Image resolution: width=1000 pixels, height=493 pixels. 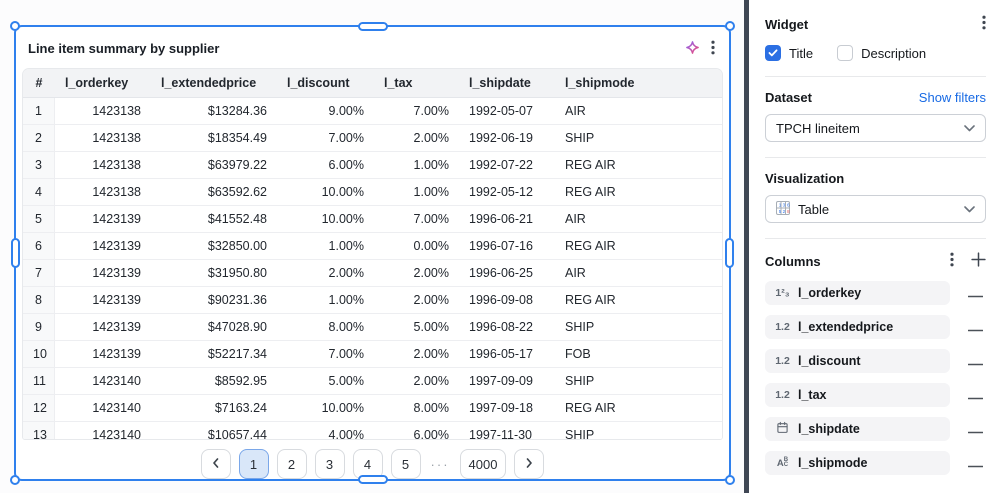 What do you see at coordinates (507, 328) in the screenshot?
I see `cell-l_shipdate: 1996-08-22` at bounding box center [507, 328].